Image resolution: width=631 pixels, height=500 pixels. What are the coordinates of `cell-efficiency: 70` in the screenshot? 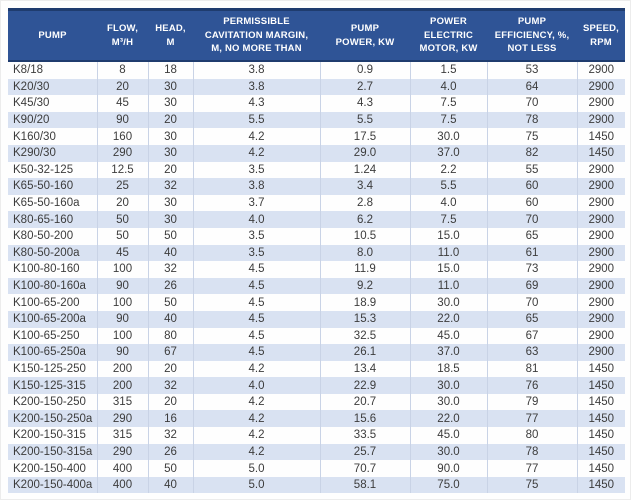 It's located at (531, 302).